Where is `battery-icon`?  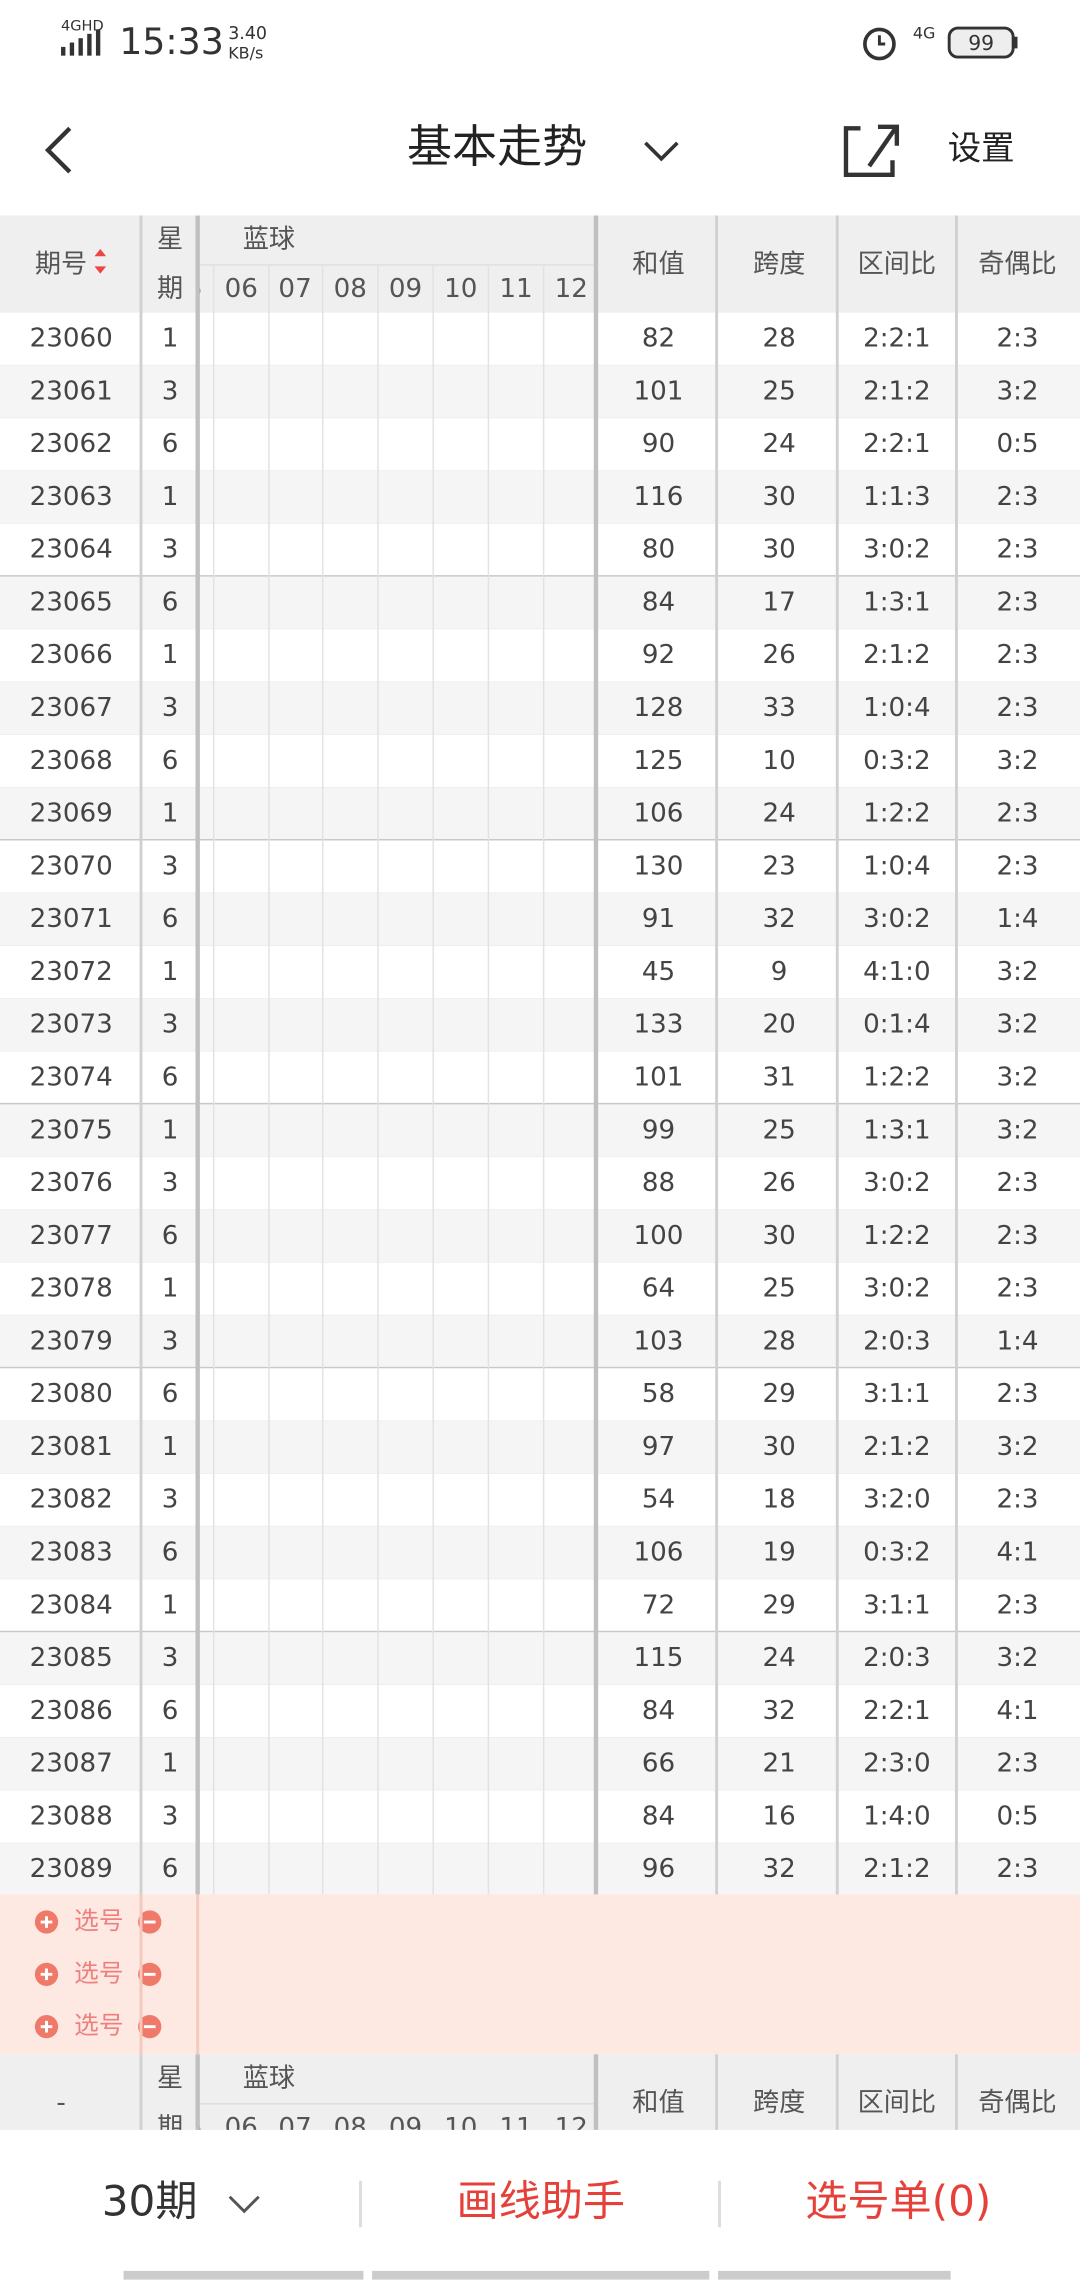 battery-icon is located at coordinates (982, 42).